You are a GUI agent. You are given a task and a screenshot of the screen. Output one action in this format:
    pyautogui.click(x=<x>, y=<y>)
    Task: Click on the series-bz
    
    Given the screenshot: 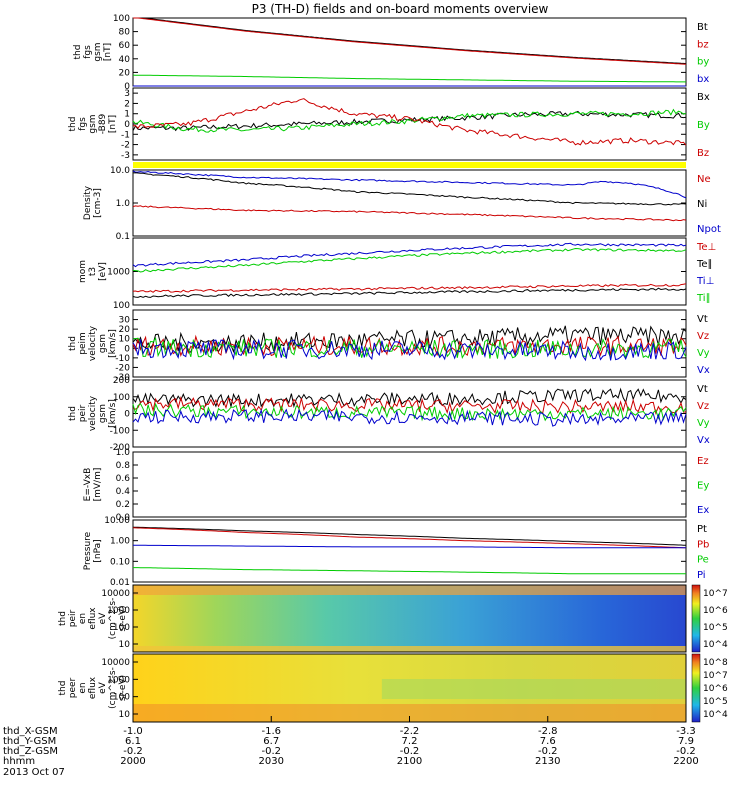 What is the action you would take?
    pyautogui.click(x=410, y=41)
    